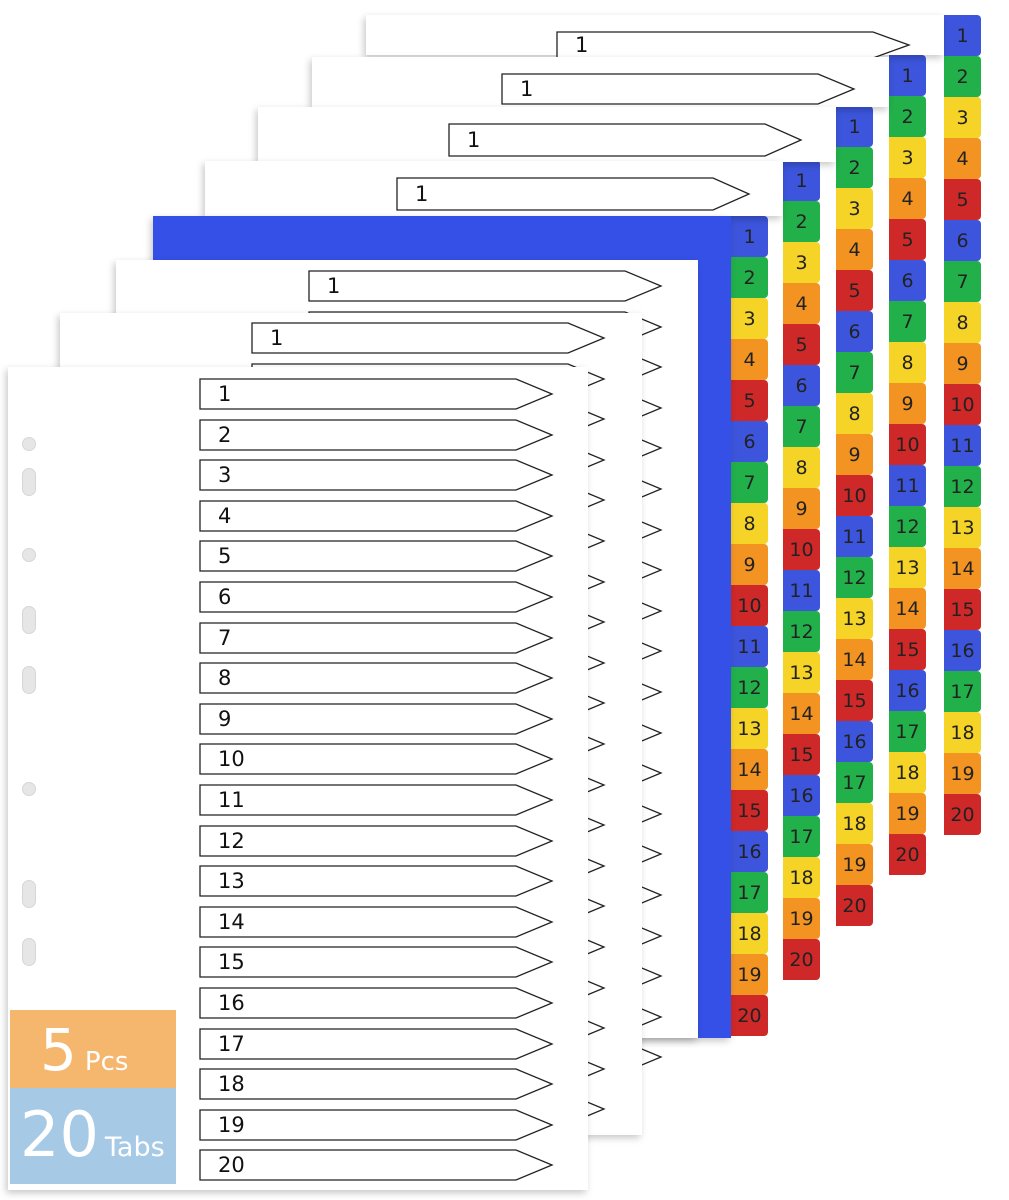 The image size is (1009, 1200). Describe the element at coordinates (225, 556) in the screenshot. I see `label-number: 5` at that location.